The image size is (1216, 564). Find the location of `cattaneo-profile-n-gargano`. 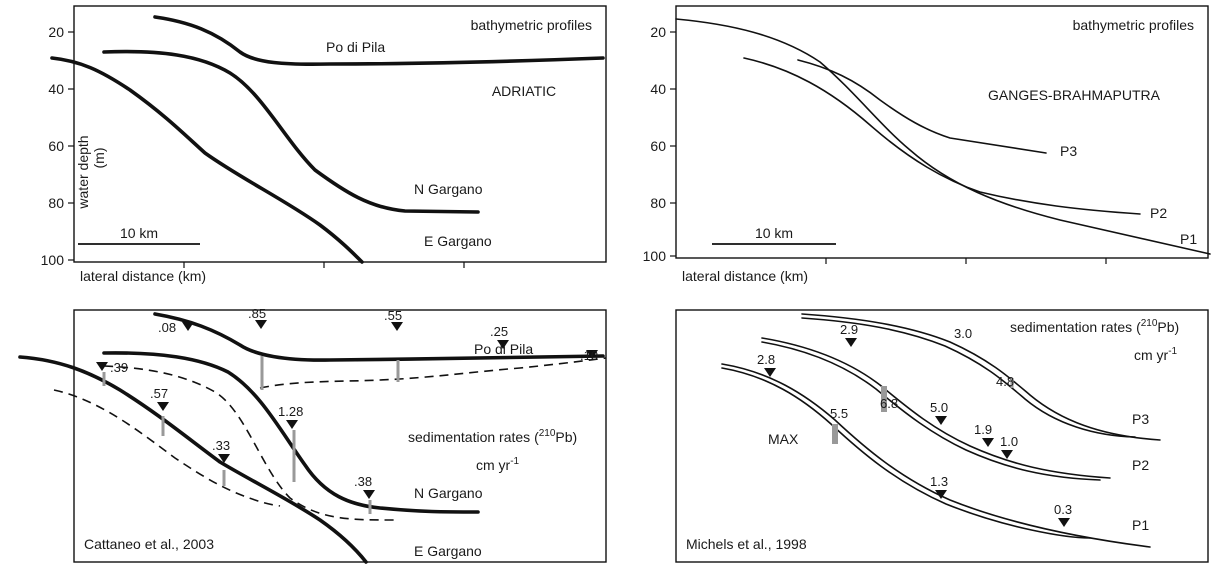

cattaneo-profile-n-gargano is located at coordinates (291, 432).